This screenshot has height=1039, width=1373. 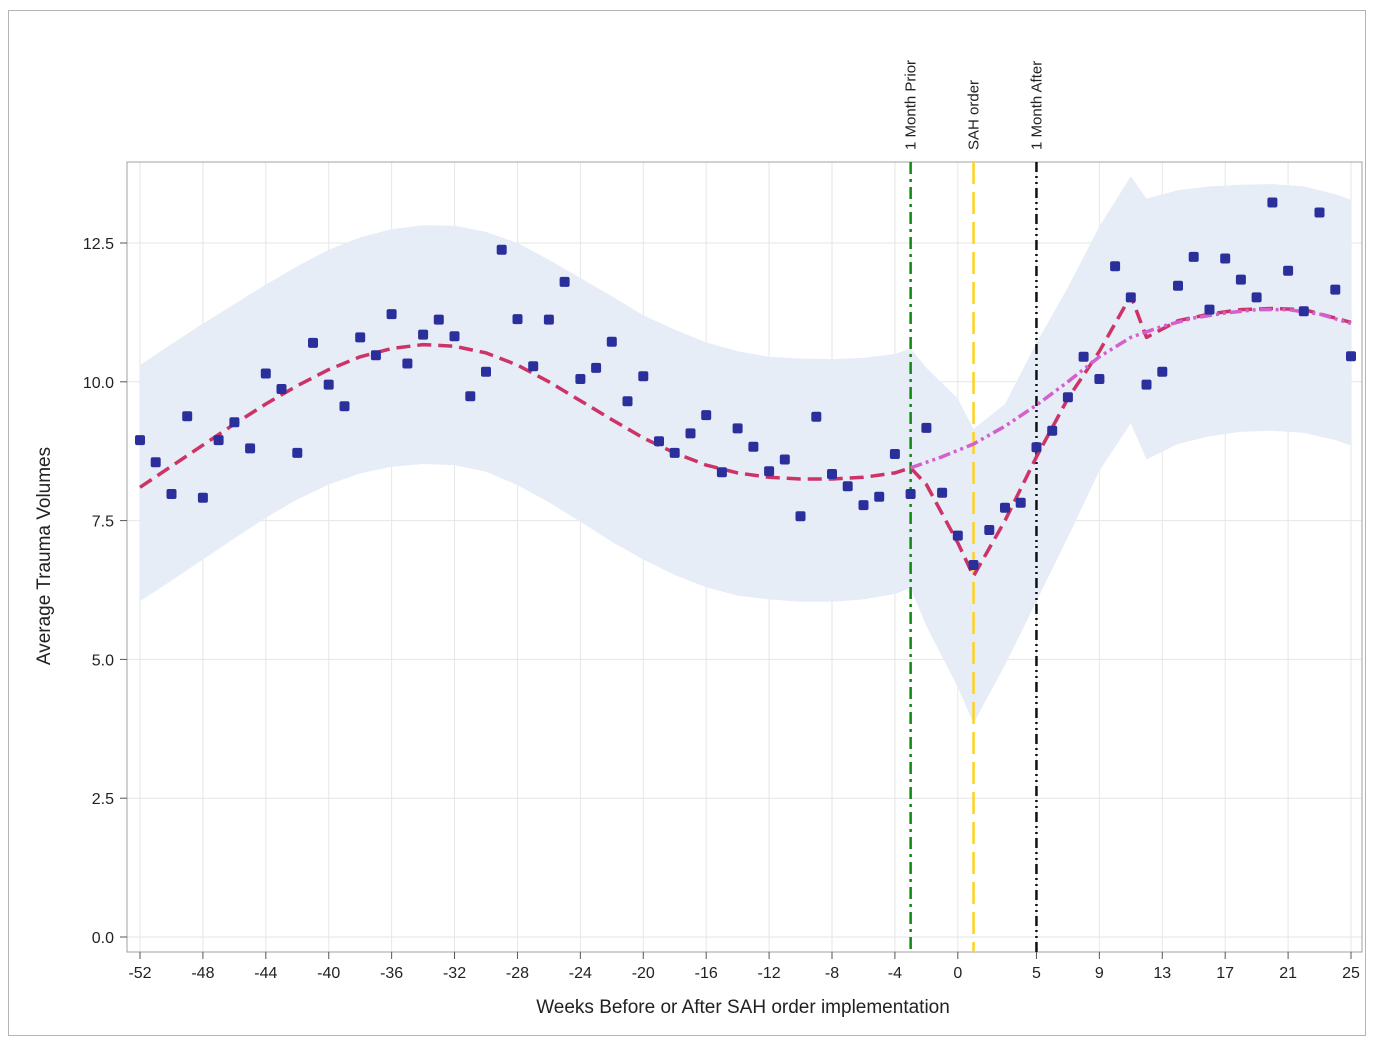 What do you see at coordinates (98, 244) in the screenshot?
I see `y-tick-label: 12.5` at bounding box center [98, 244].